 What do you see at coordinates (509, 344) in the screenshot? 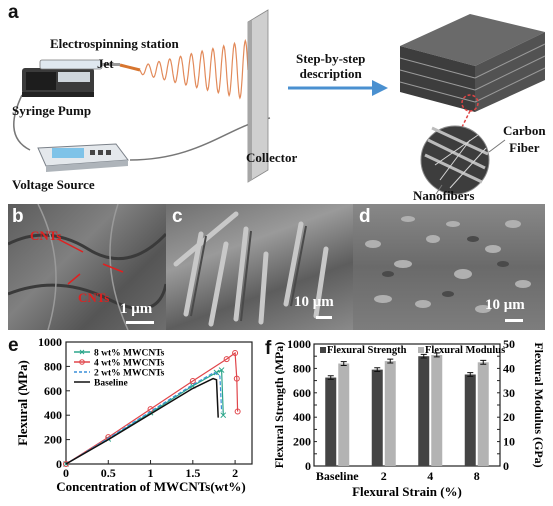
I see `y-tick-label-right-f: 50` at bounding box center [509, 344].